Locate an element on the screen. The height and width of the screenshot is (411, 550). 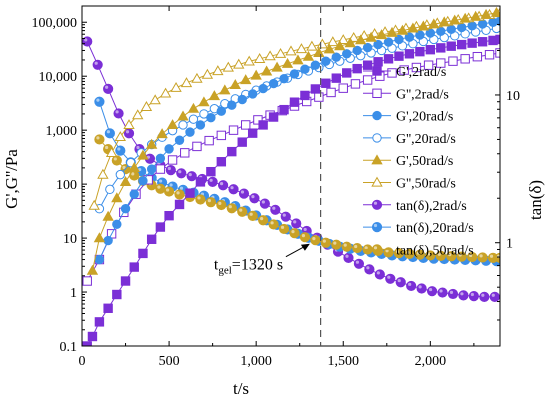
x-axis-label: t/s is located at coordinates (241, 388).